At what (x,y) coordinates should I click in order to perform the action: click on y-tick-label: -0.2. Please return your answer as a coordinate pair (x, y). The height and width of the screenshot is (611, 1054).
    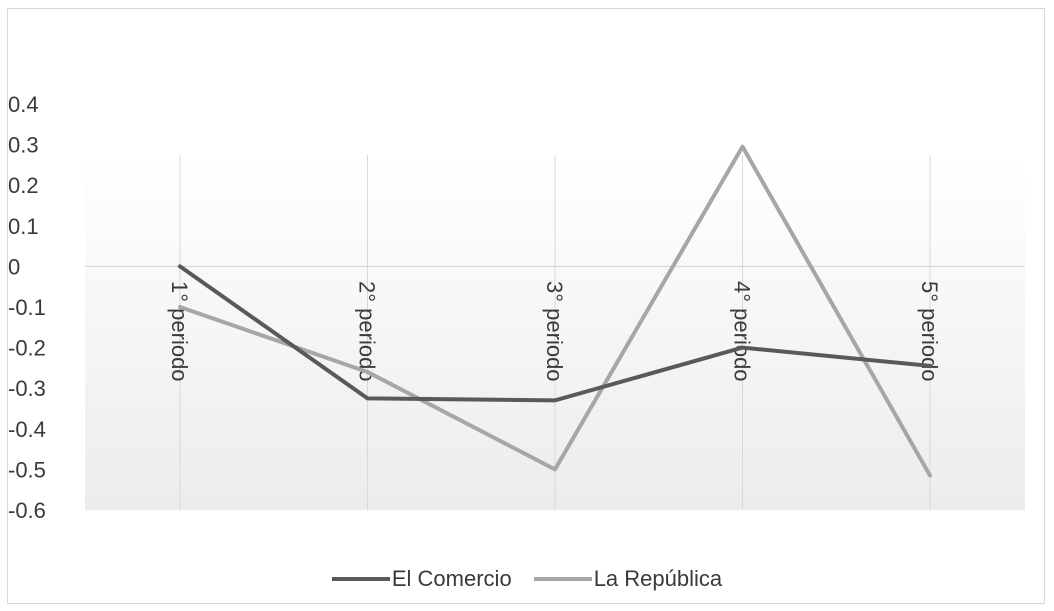
    Looking at the image, I should click on (27, 348).